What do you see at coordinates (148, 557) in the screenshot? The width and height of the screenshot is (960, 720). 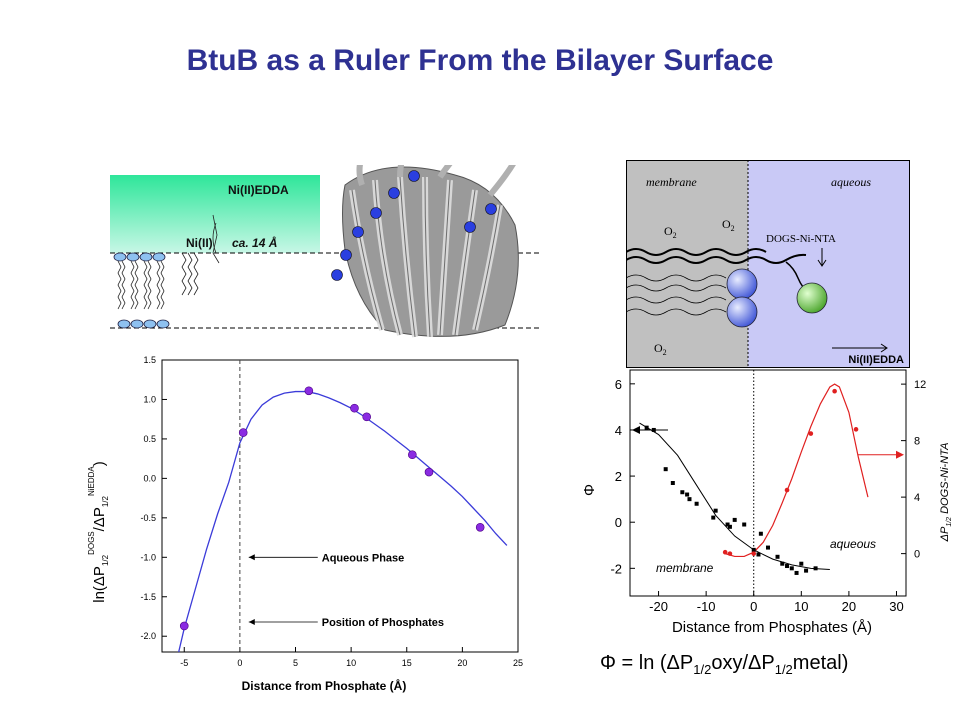 I see `chart1-y-tick-label: -1.0` at bounding box center [148, 557].